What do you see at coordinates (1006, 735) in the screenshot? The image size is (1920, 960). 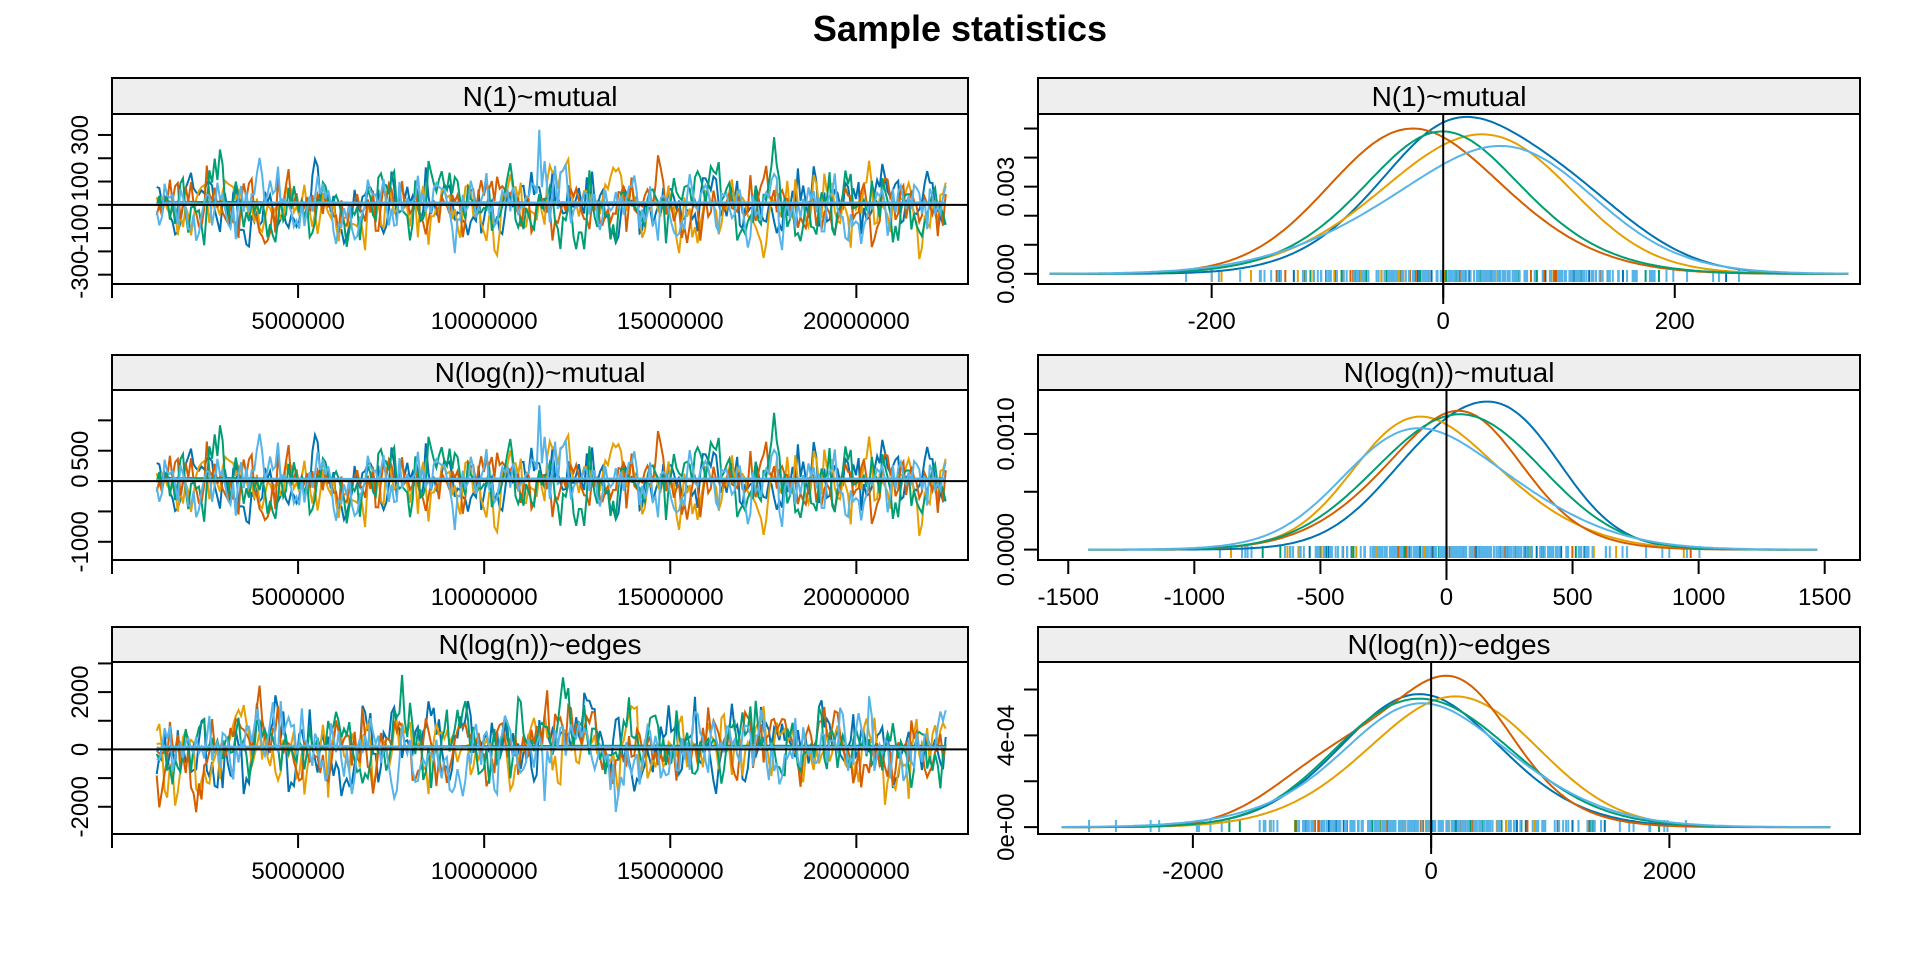 I see `y-tick-label: 4e-04` at bounding box center [1006, 735].